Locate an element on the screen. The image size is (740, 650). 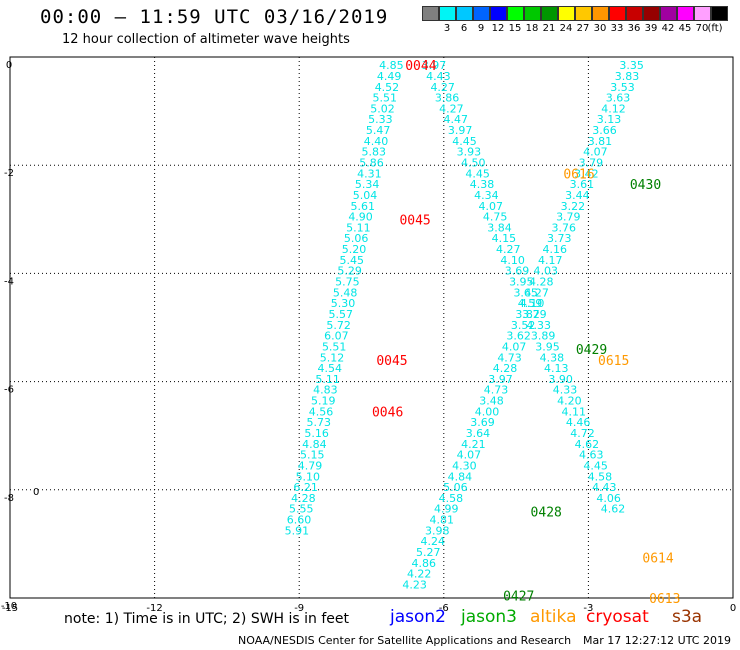
swh-value: 5.86 is located at coordinates (371, 162).